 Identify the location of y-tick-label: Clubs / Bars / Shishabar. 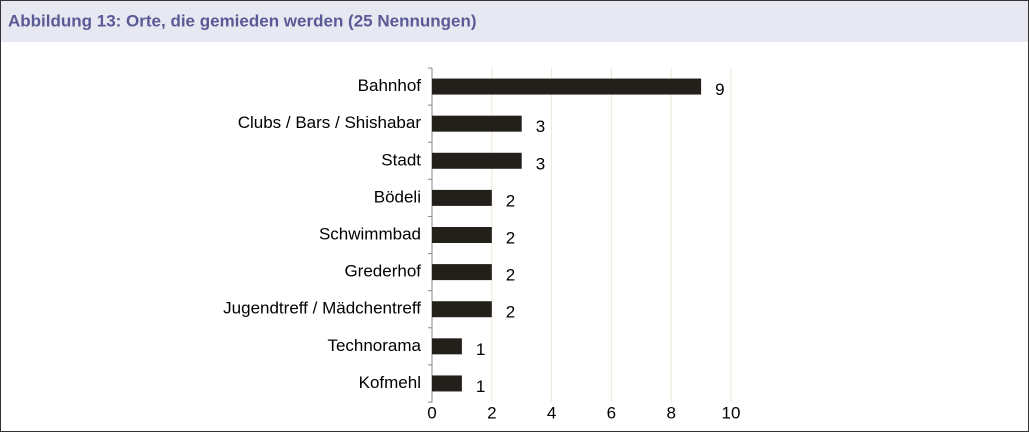
(330, 122).